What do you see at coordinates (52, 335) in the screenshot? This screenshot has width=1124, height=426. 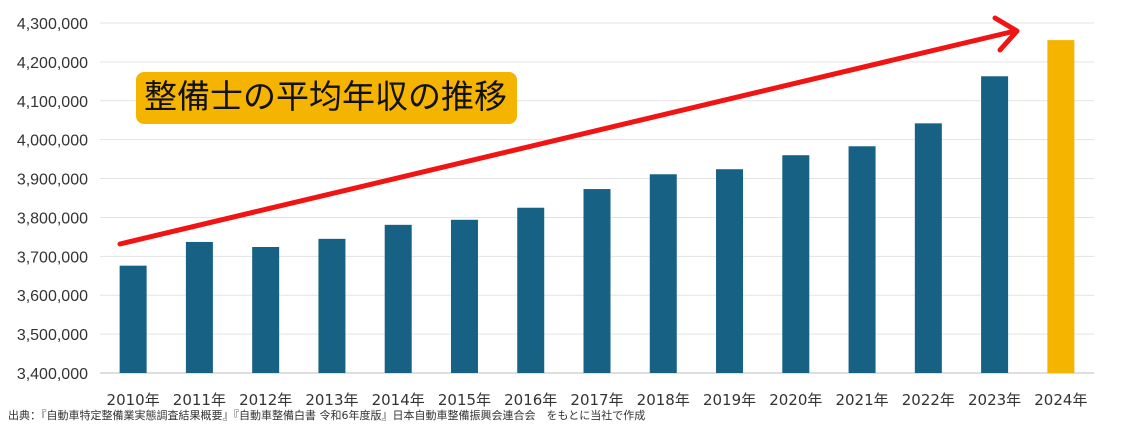 I see `y-tick-label: 3,500,000` at bounding box center [52, 335].